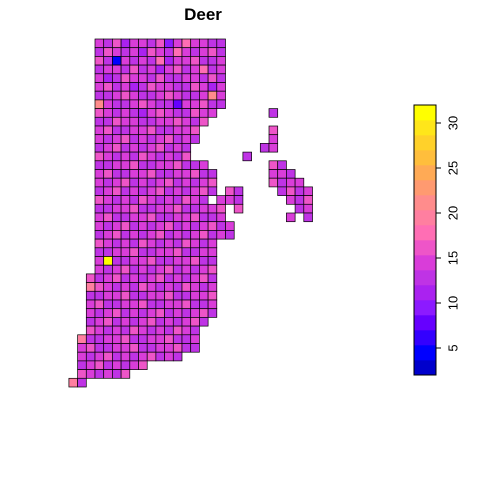 The height and width of the screenshot is (478, 477). Describe the element at coordinates (452, 168) in the screenshot. I see `colorbar-tick-label: 25` at that location.